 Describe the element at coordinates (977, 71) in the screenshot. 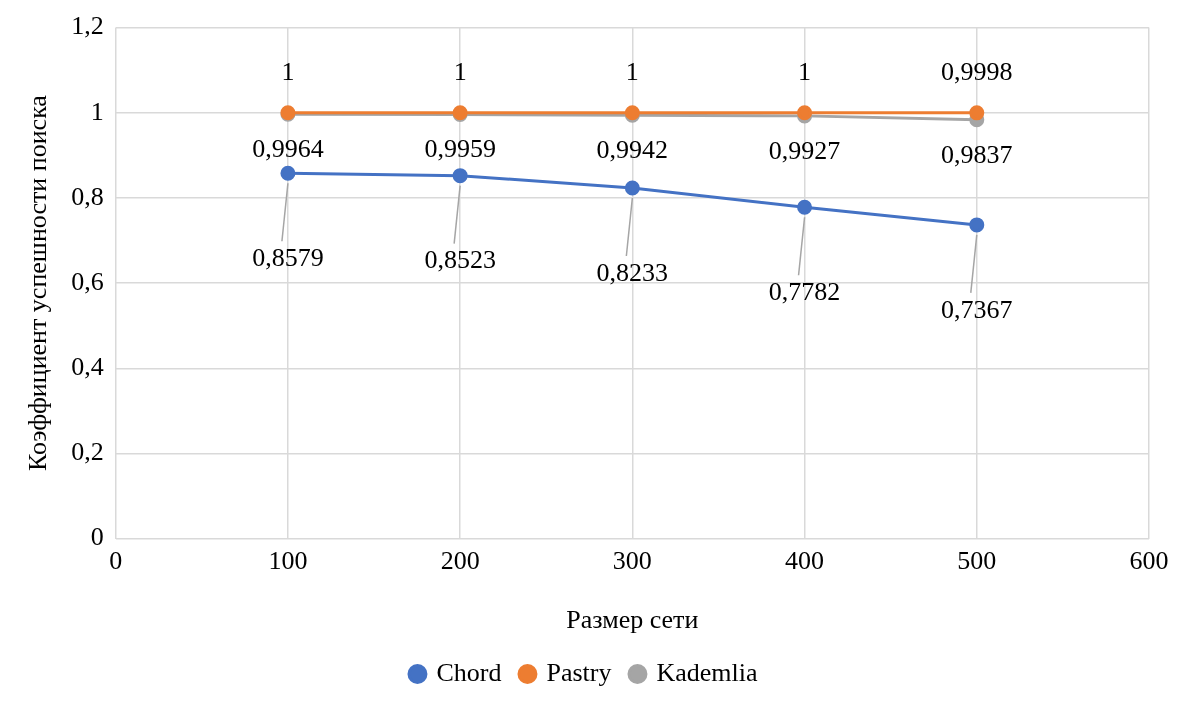

I see `data-label: 0,9998` at that location.